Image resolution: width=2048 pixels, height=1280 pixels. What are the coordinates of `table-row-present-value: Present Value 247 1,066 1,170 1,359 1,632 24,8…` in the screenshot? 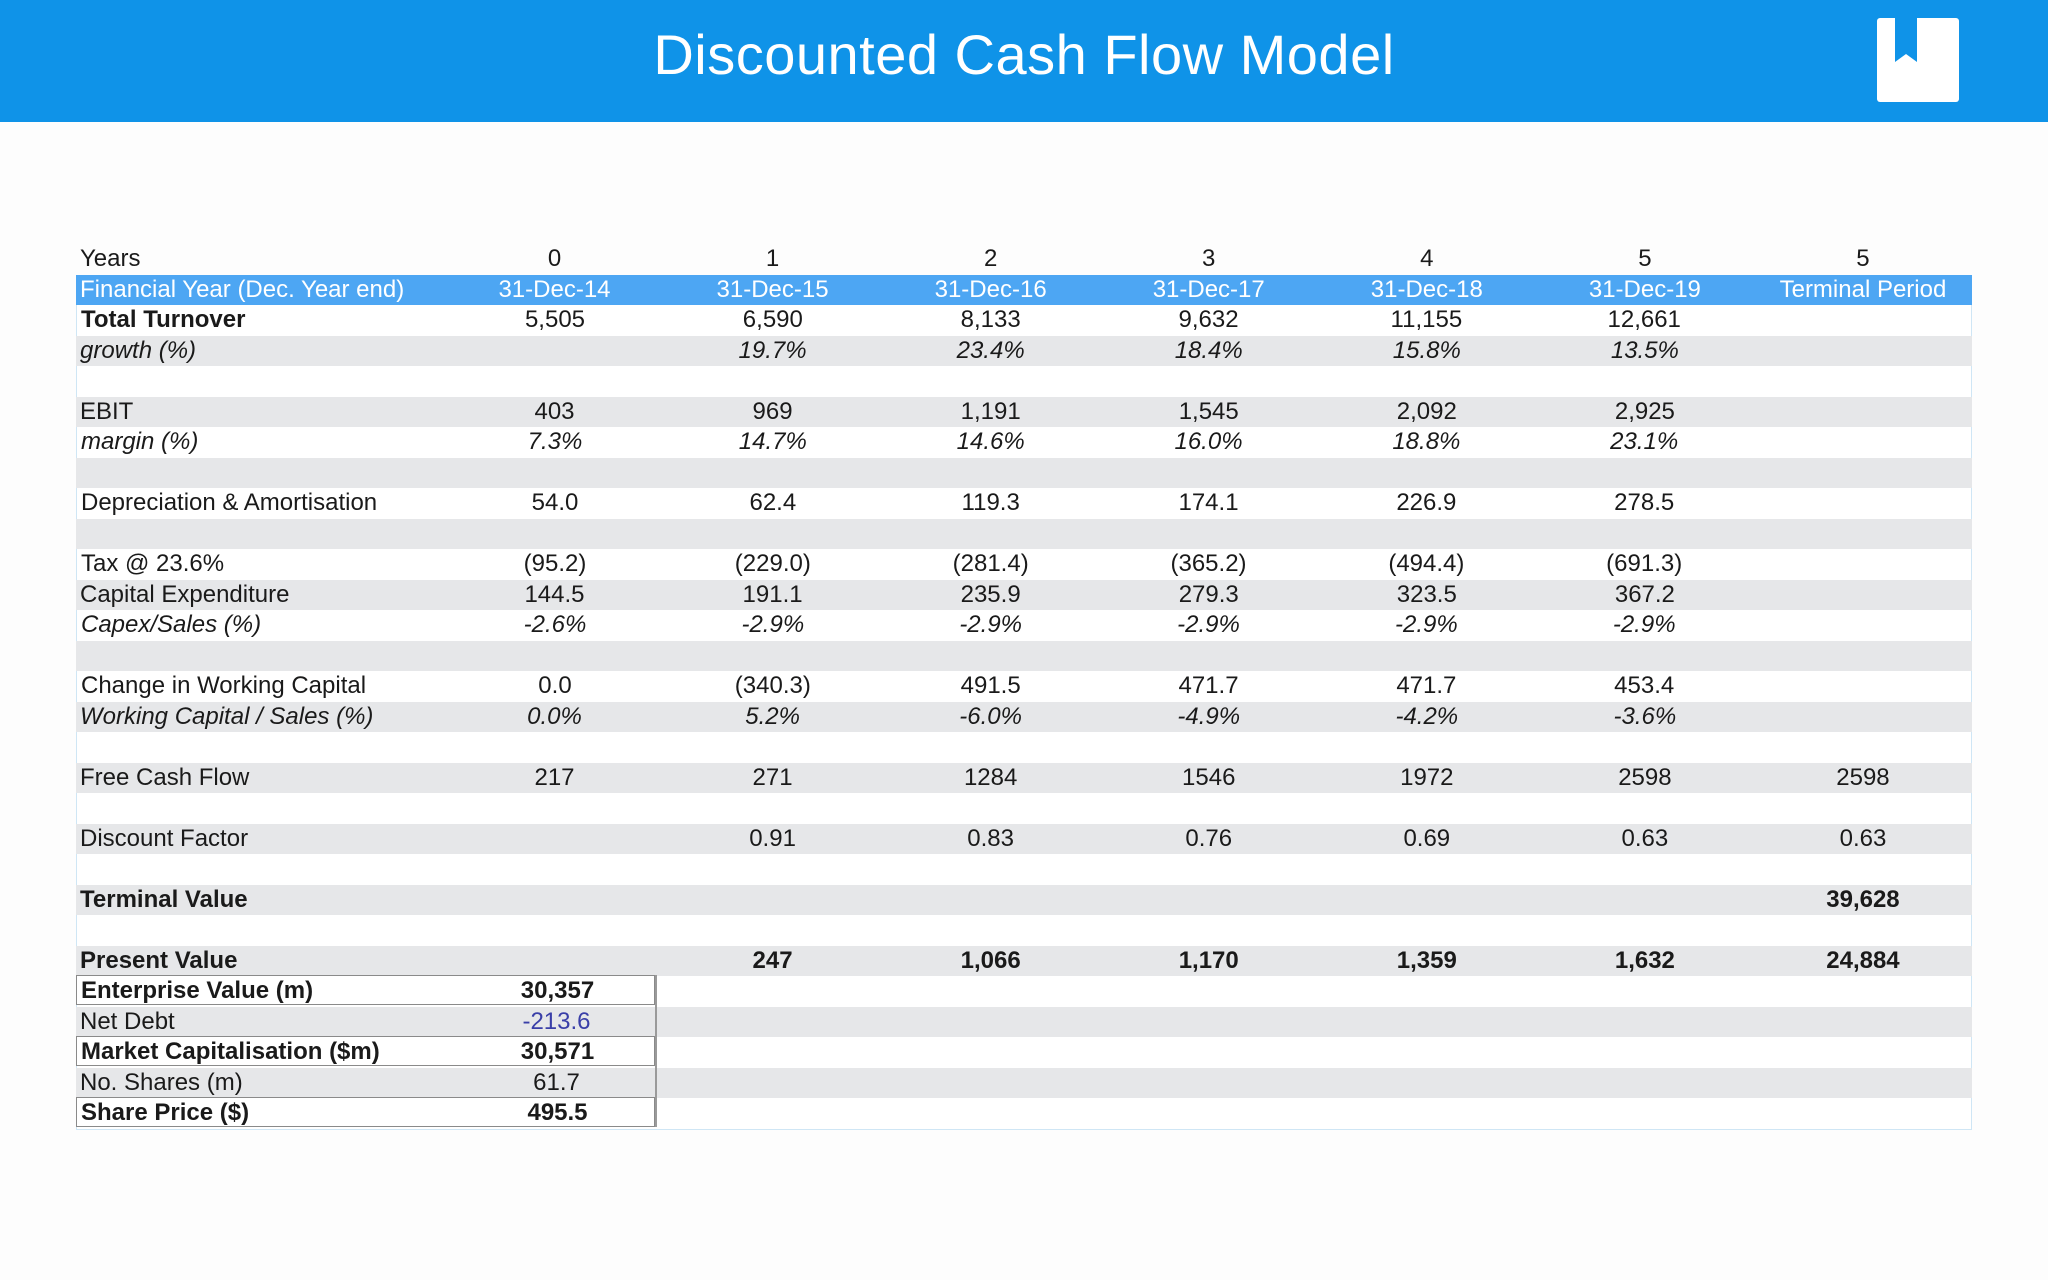 It's located at (1024, 960).